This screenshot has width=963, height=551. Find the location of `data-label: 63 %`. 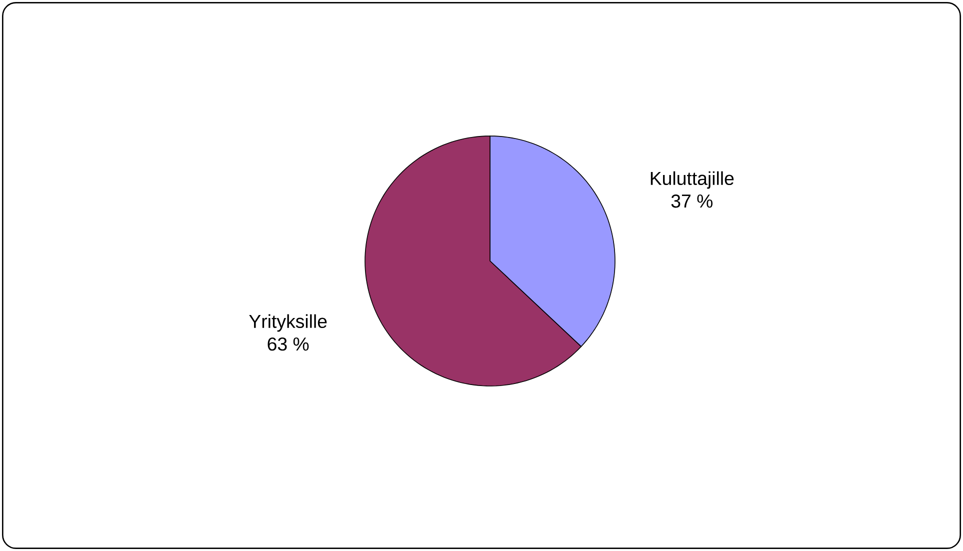

data-label: 63 % is located at coordinates (288, 344).